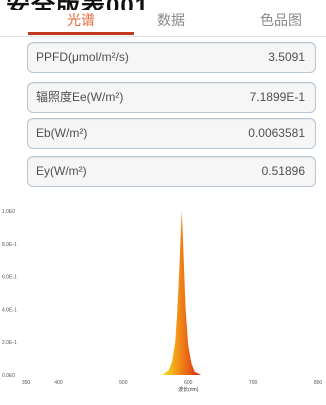 Image resolution: width=326 pixels, height=405 pixels. What do you see at coordinates (171, 133) in the screenshot?
I see `measurement-eb: Eb(W/m²) 0.0063581` at bounding box center [171, 133].